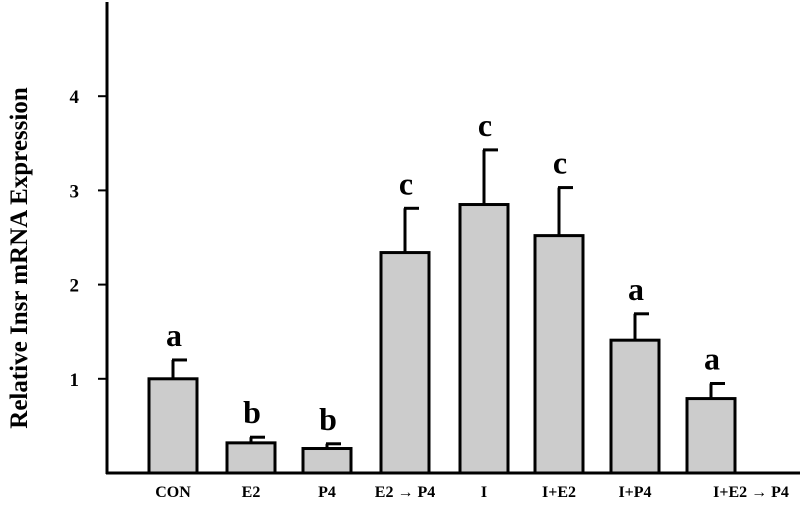 The width and height of the screenshot is (800, 505). What do you see at coordinates (173, 492) in the screenshot?
I see `x-tick-label: CON` at bounding box center [173, 492].